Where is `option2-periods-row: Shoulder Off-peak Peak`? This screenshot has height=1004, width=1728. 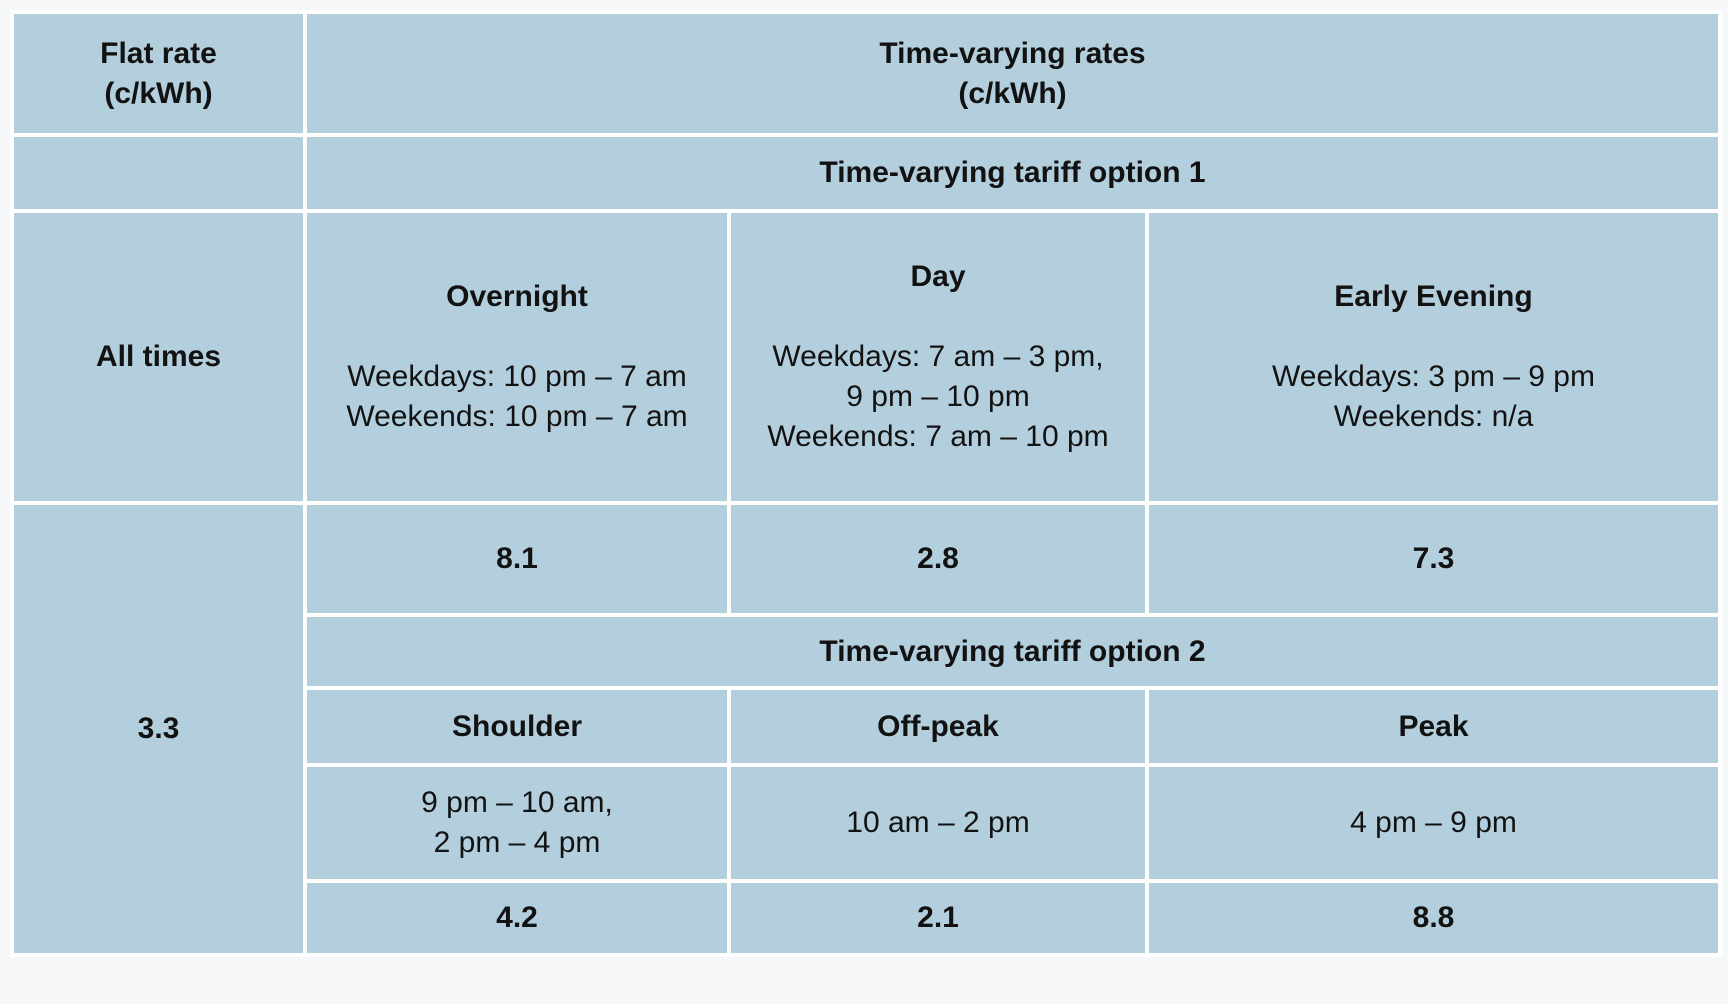 option2-periods-row: Shoulder Off-peak Peak is located at coordinates (867, 726).